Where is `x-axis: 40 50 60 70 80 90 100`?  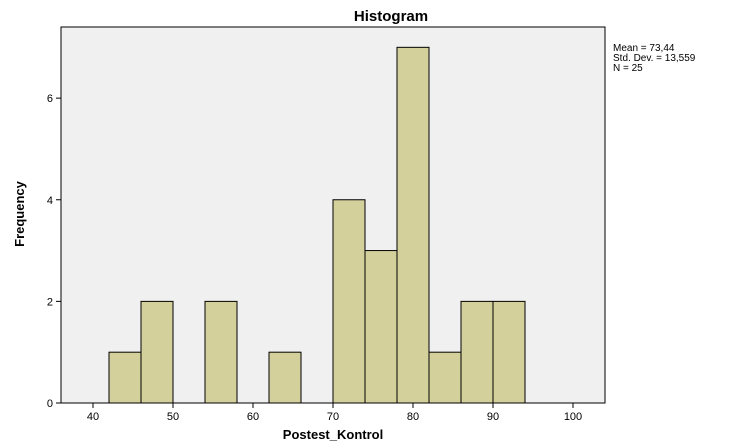 x-axis: 40 50 60 70 80 90 100 is located at coordinates (334, 413).